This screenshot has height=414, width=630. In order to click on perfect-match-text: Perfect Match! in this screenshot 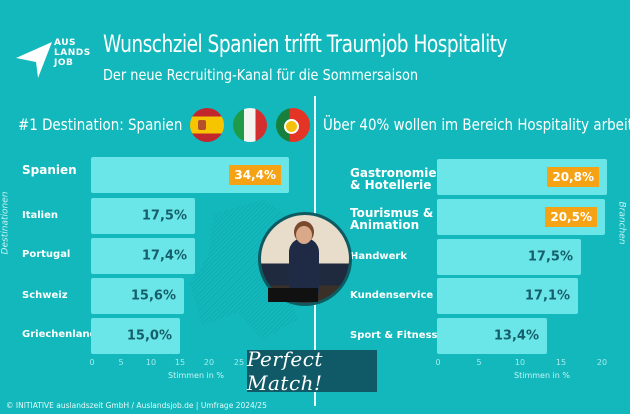, I will do `click(285, 371)`.